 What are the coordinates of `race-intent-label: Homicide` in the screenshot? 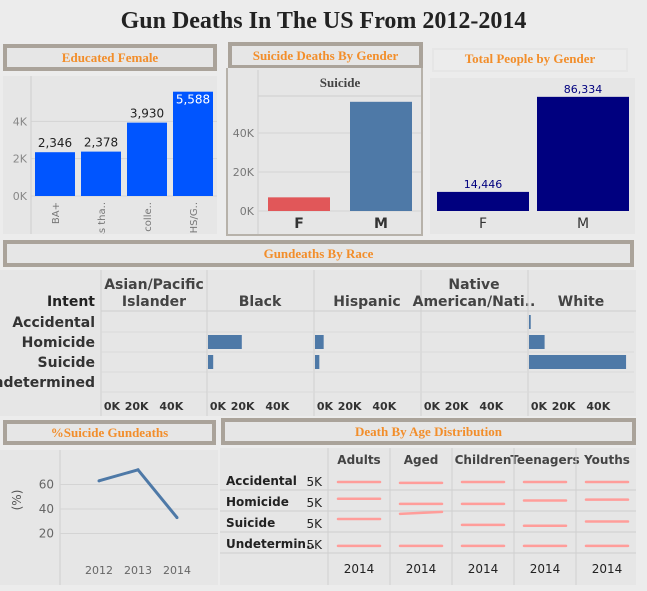 It's located at (58, 343).